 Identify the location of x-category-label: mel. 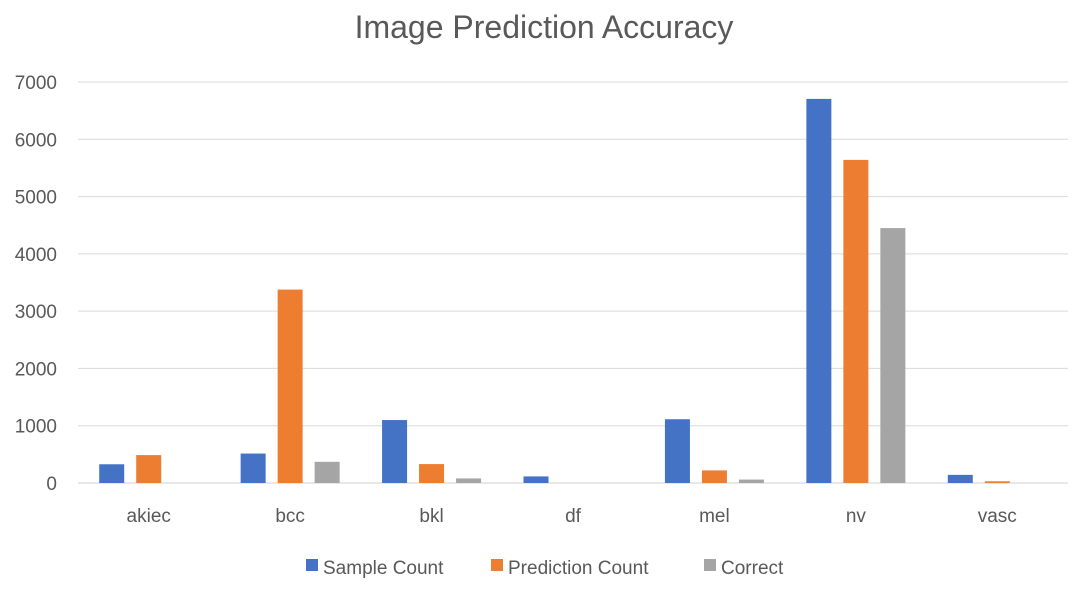
(714, 516).